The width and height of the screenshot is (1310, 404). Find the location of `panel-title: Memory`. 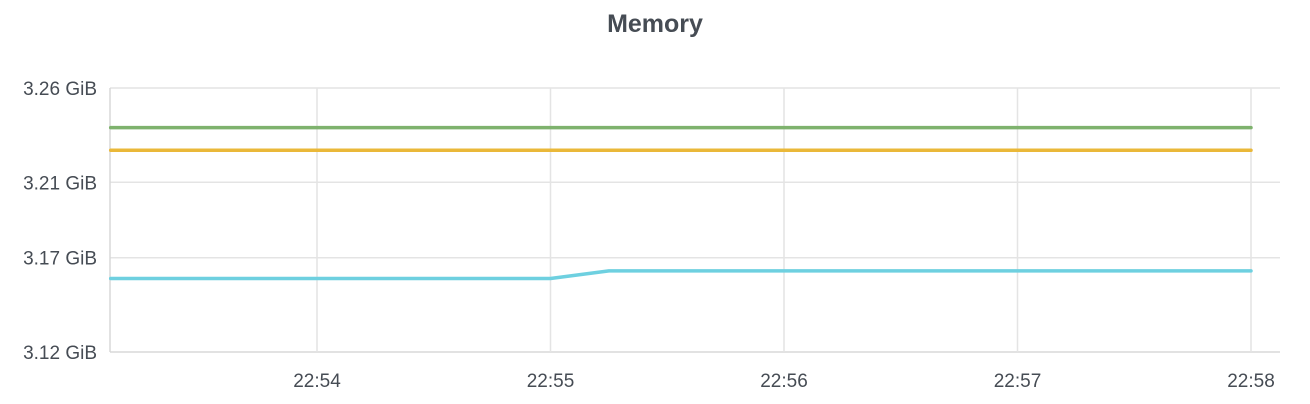

panel-title: Memory is located at coordinates (655, 24).